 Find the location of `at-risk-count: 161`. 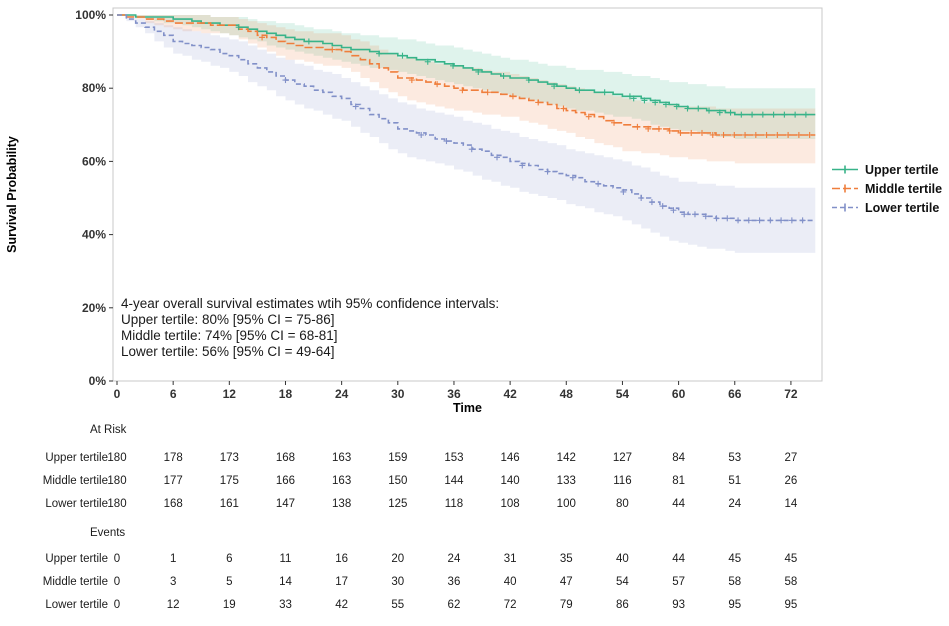

at-risk-count: 161 is located at coordinates (229, 504).